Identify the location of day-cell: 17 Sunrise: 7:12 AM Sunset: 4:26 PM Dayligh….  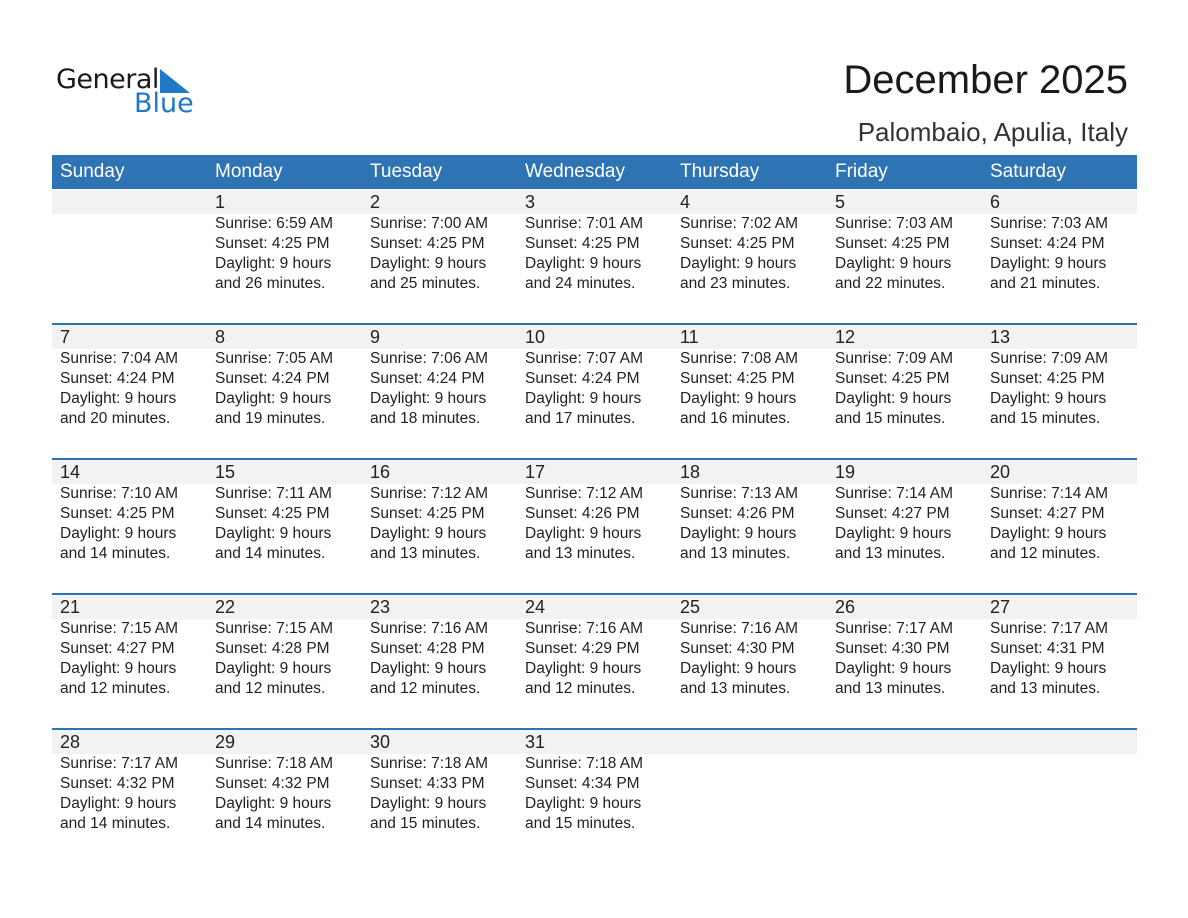
(594, 527).